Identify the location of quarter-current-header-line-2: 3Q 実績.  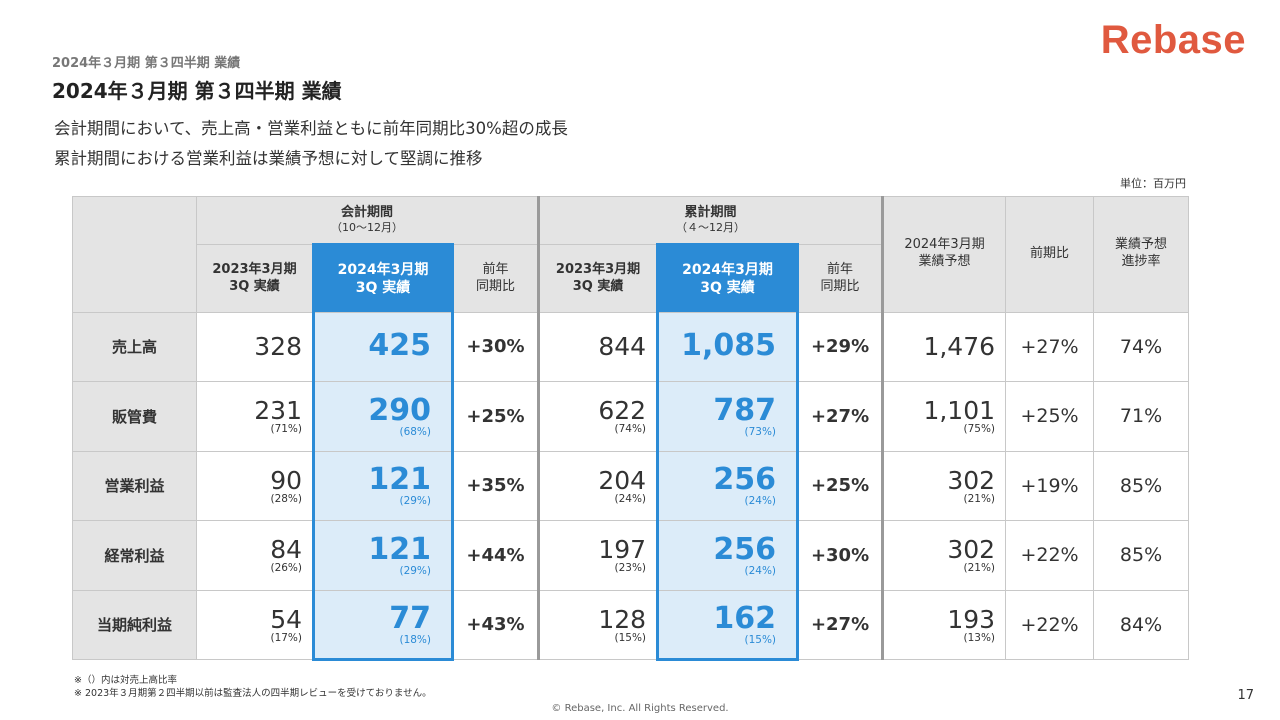
(383, 288).